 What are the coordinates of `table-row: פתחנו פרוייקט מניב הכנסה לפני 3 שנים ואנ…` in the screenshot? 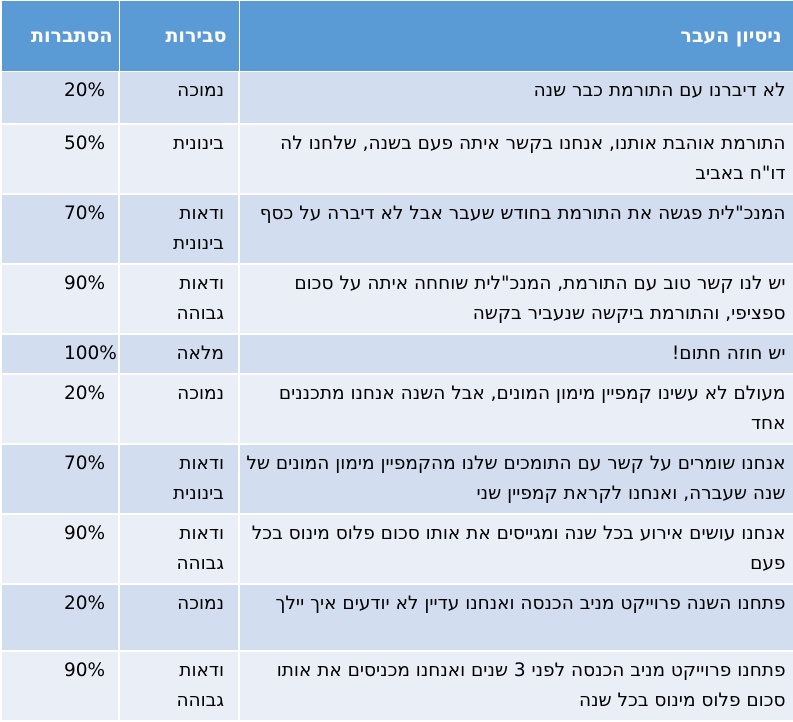 It's located at (396, 686).